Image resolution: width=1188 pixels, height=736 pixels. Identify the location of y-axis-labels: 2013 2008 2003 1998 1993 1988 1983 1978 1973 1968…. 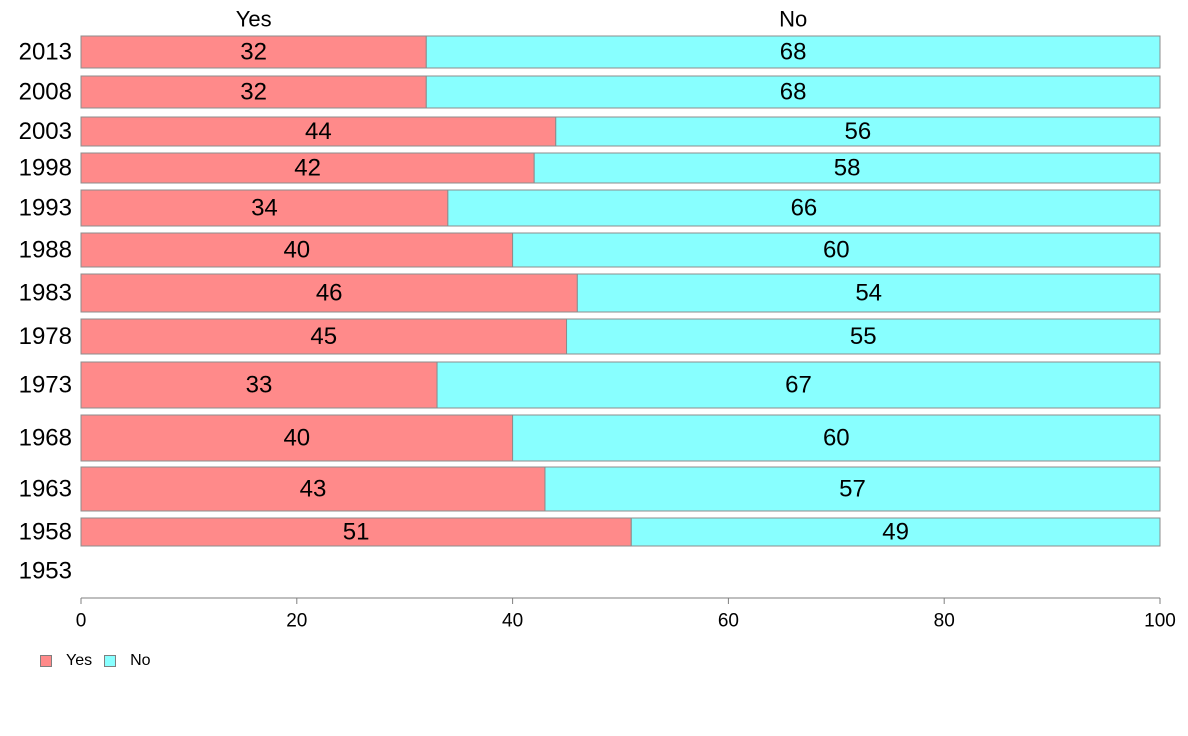
(45, 312).